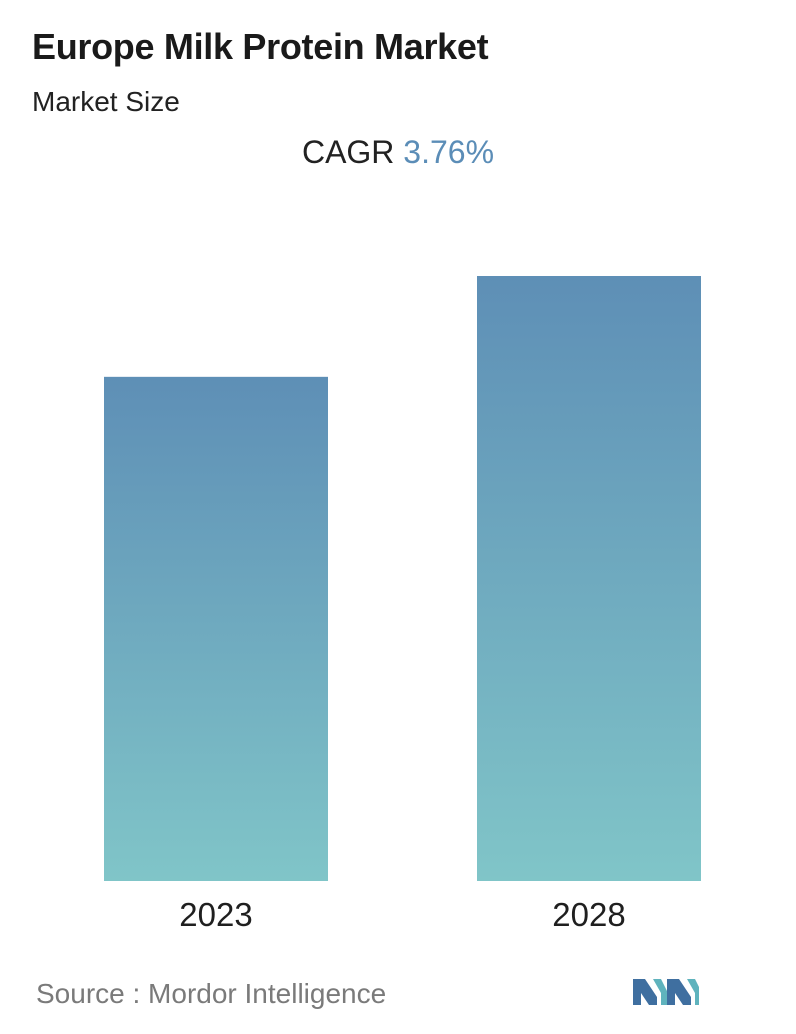 The width and height of the screenshot is (796, 1034). I want to click on x-tick-label-2028: 2028, so click(588, 914).